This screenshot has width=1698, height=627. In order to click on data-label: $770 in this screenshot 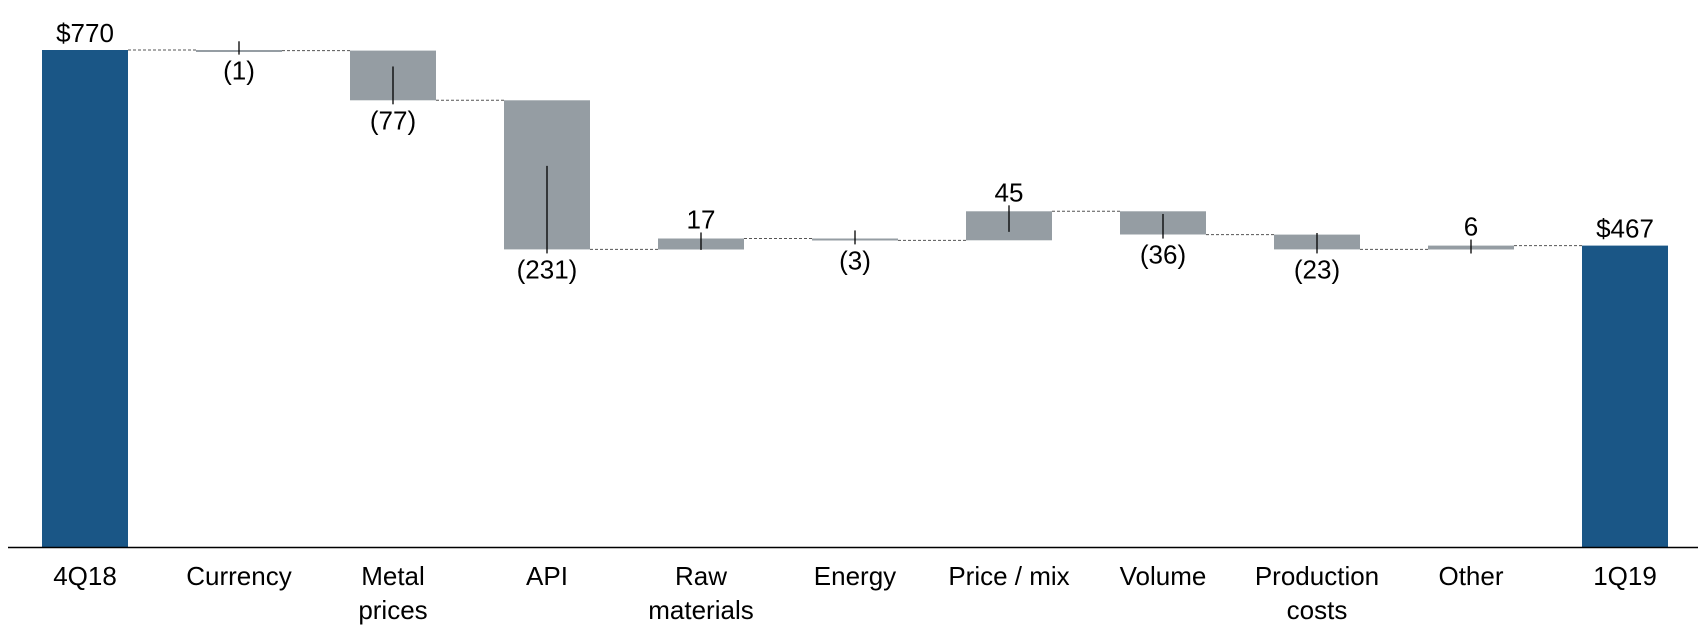, I will do `click(85, 33)`.